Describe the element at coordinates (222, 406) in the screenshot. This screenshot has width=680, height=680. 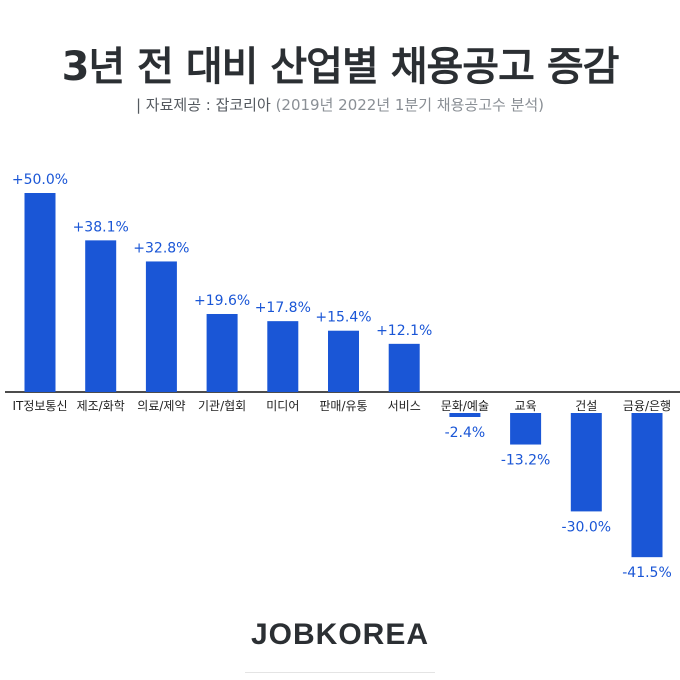
I see `category-label: 기관/협회` at that location.